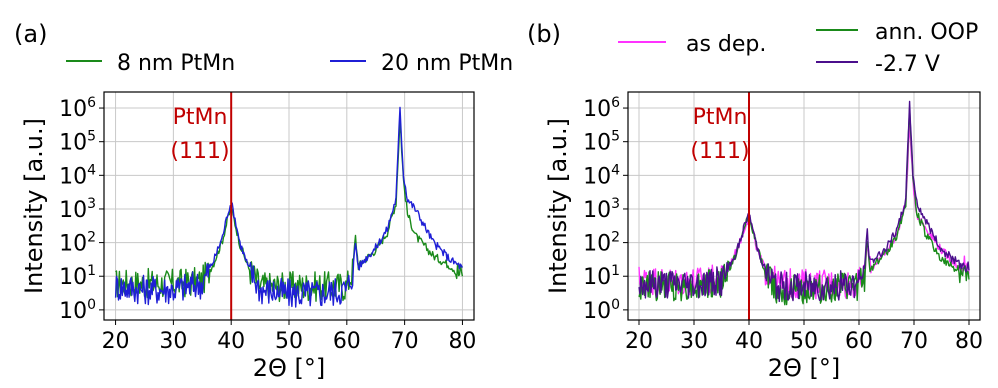 This screenshot has width=998, height=388. Describe the element at coordinates (30, 34) in the screenshot. I see `panel-label: (a)` at that location.